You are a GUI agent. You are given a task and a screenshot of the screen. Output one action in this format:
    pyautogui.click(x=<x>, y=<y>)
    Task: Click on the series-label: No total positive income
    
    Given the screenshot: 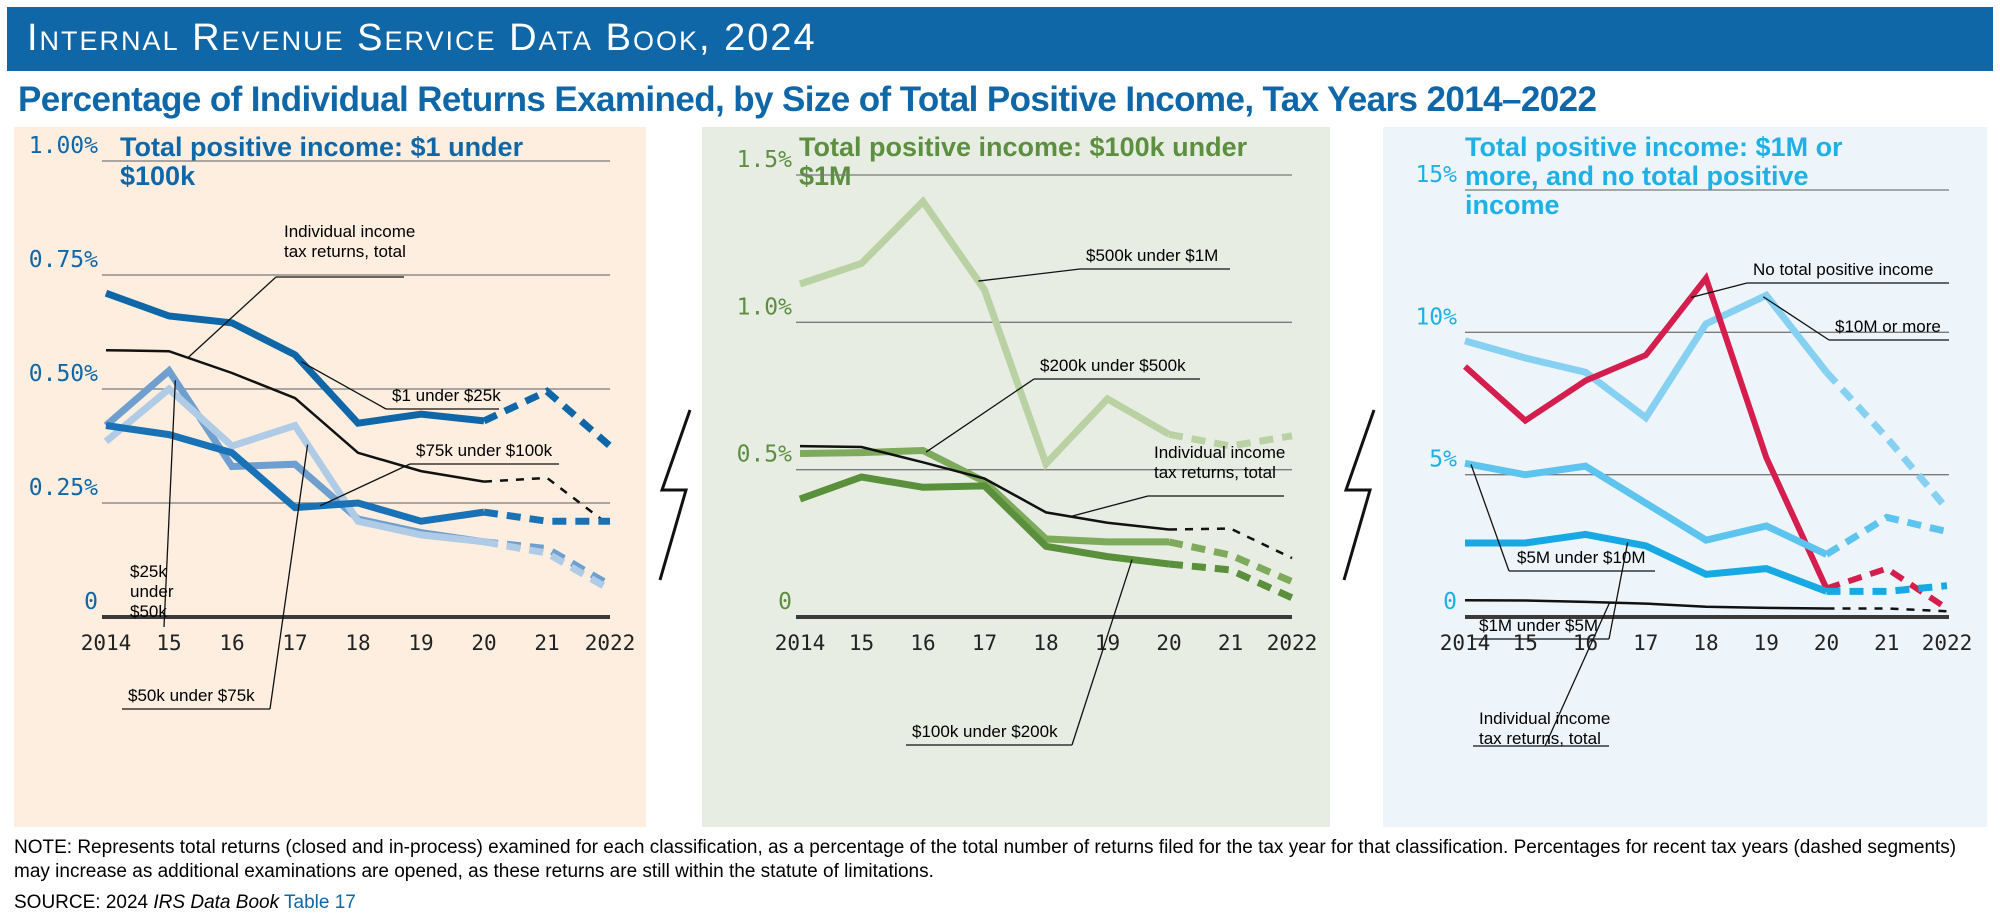 What is the action you would take?
    pyautogui.click(x=1843, y=269)
    